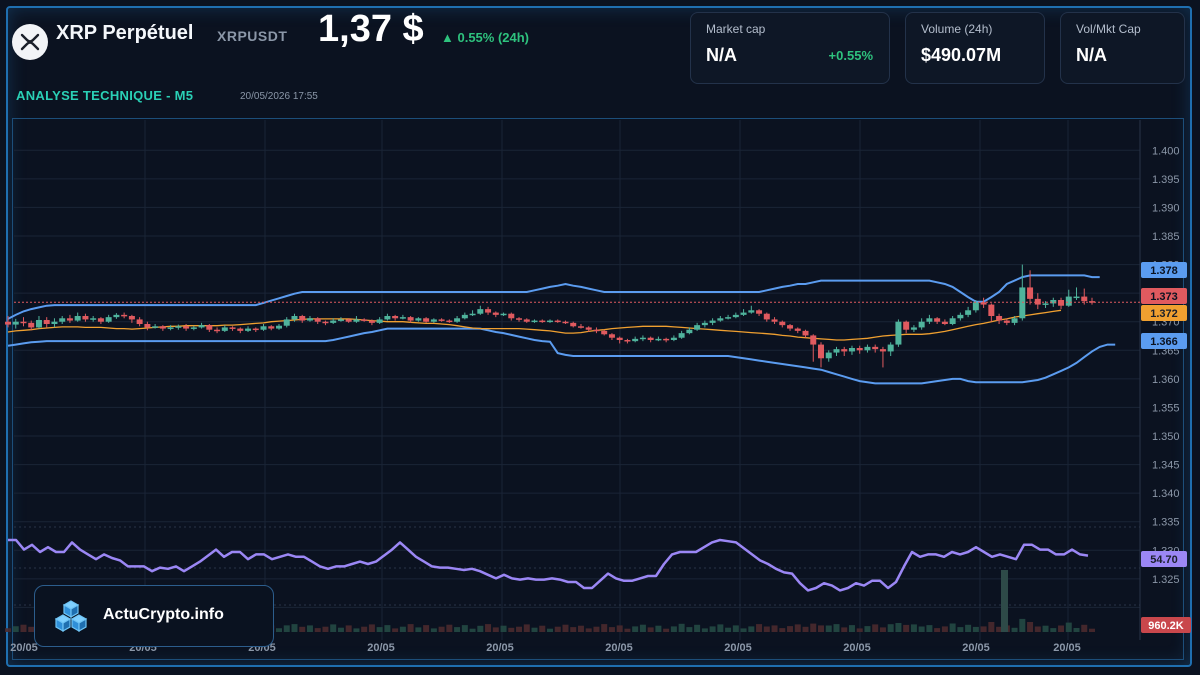  Describe the element at coordinates (1166, 237) in the screenshot. I see `y-tick-label: 1.385` at that location.